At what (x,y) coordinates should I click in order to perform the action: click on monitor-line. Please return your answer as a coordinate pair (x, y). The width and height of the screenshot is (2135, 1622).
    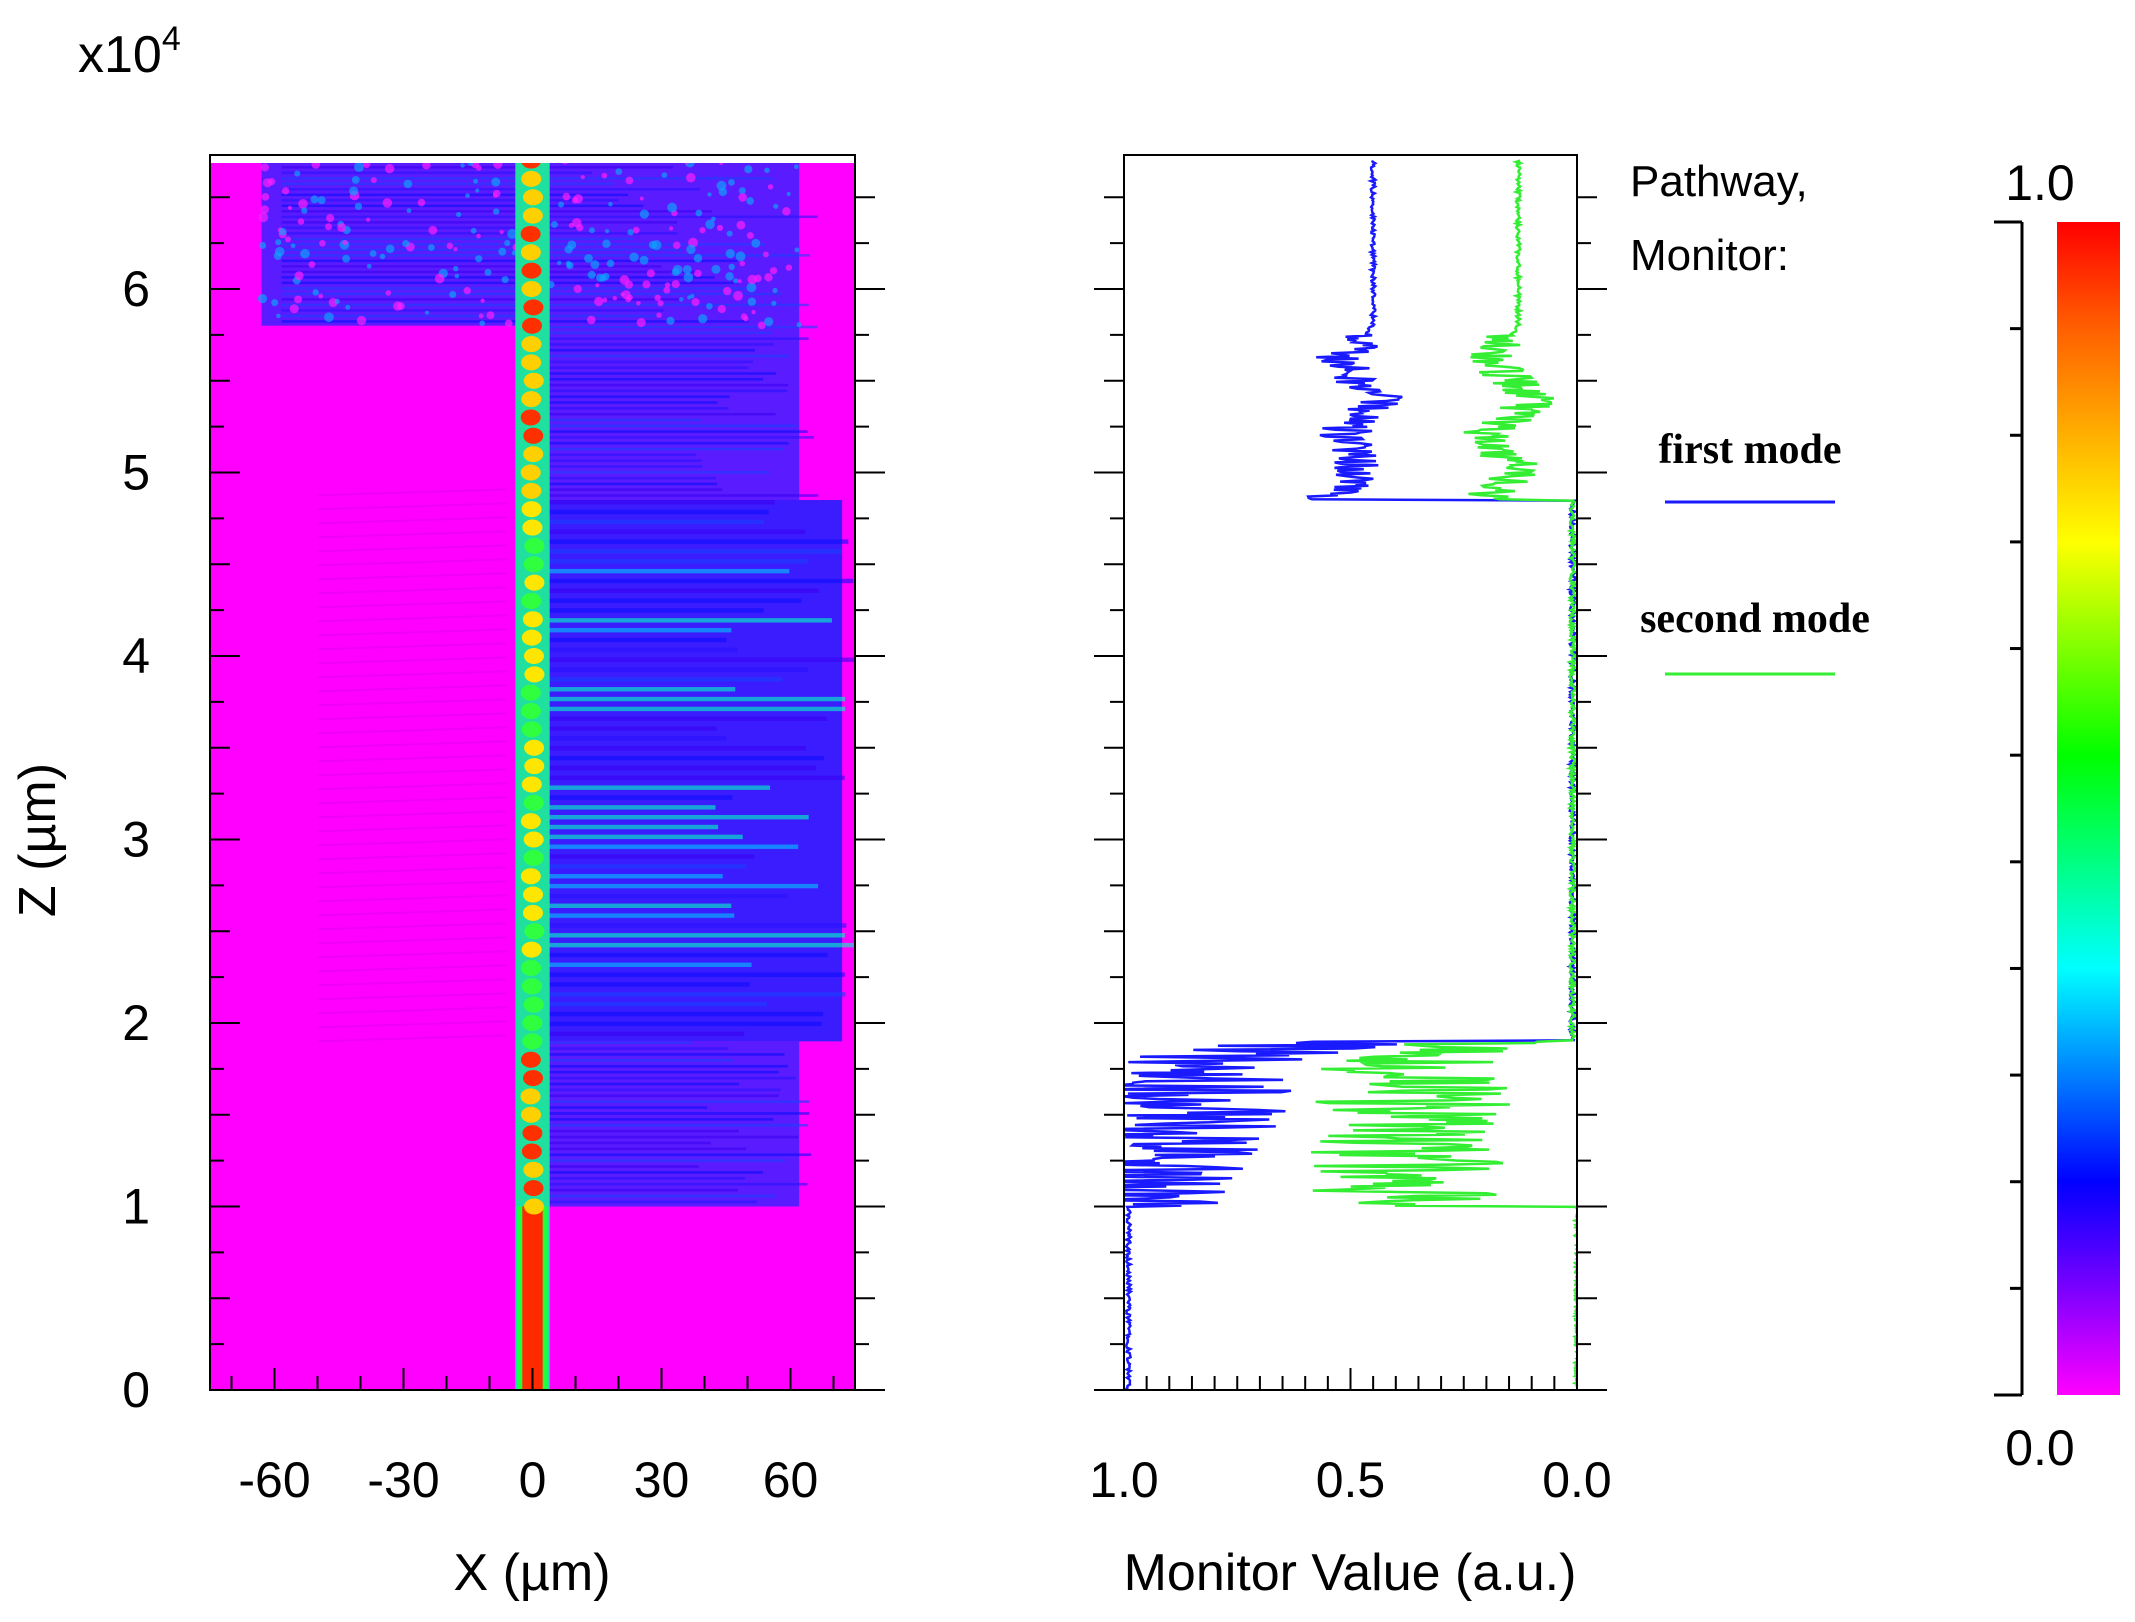
    Looking at the image, I should click on (1444, 774).